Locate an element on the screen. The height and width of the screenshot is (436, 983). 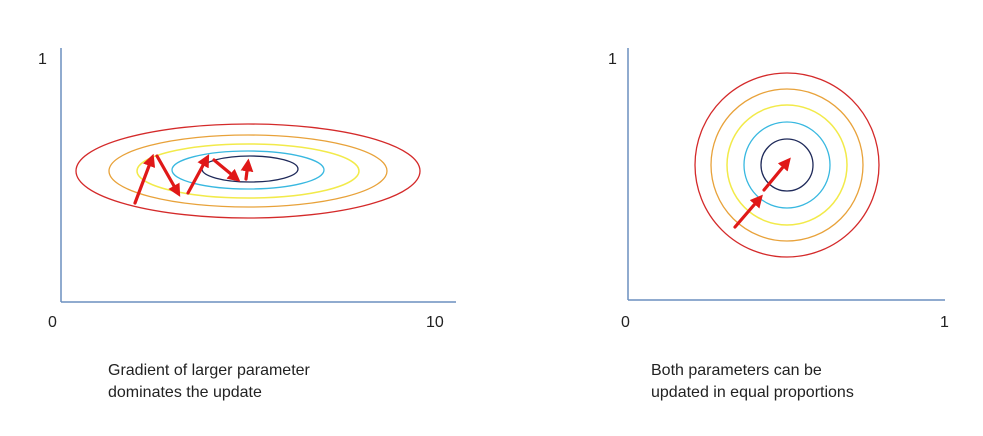
left-caption-line-2: dominates the update is located at coordinates (185, 392).